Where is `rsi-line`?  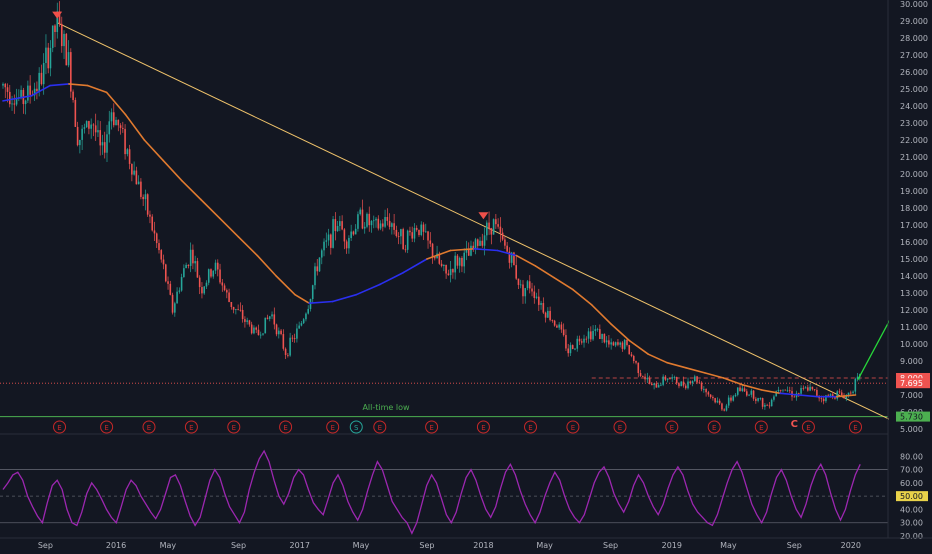 rsi-line is located at coordinates (431, 492).